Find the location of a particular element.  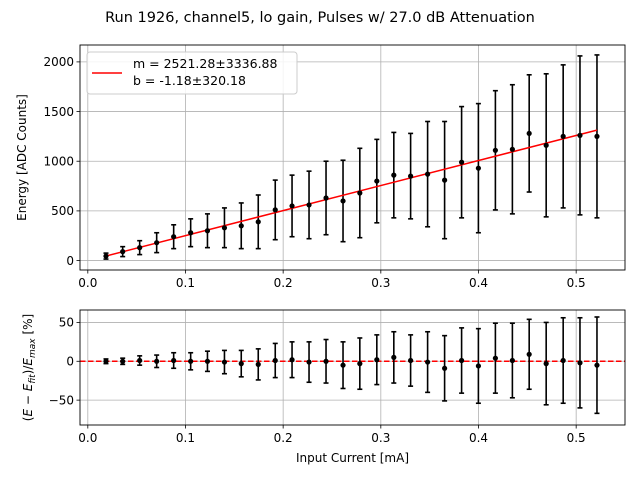

top-y-axis-label: Energy [ADC Counts] is located at coordinates (22, 157).